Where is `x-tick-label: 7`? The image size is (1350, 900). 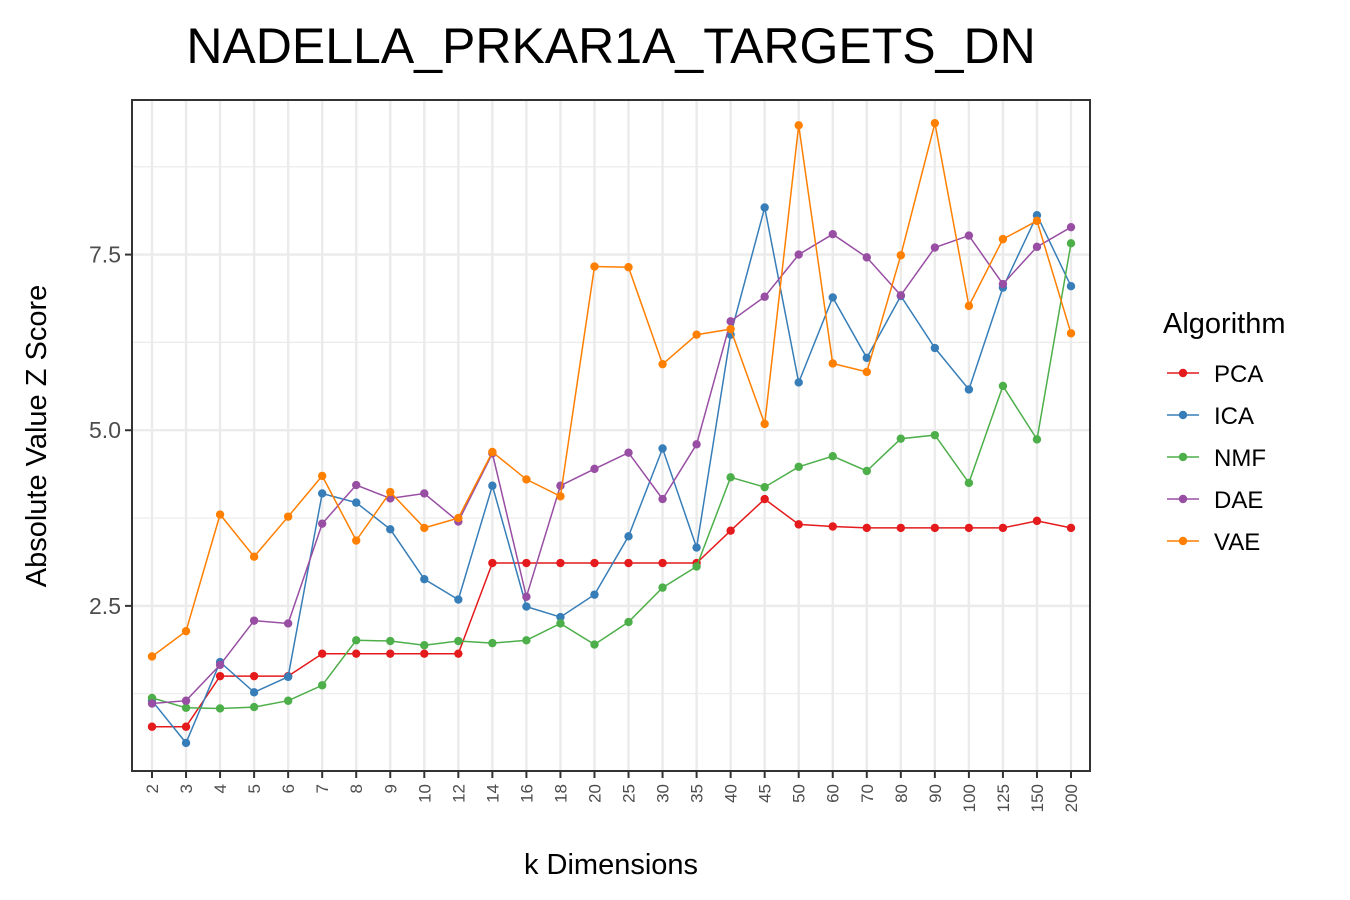
x-tick-label: 7 is located at coordinates (322, 788).